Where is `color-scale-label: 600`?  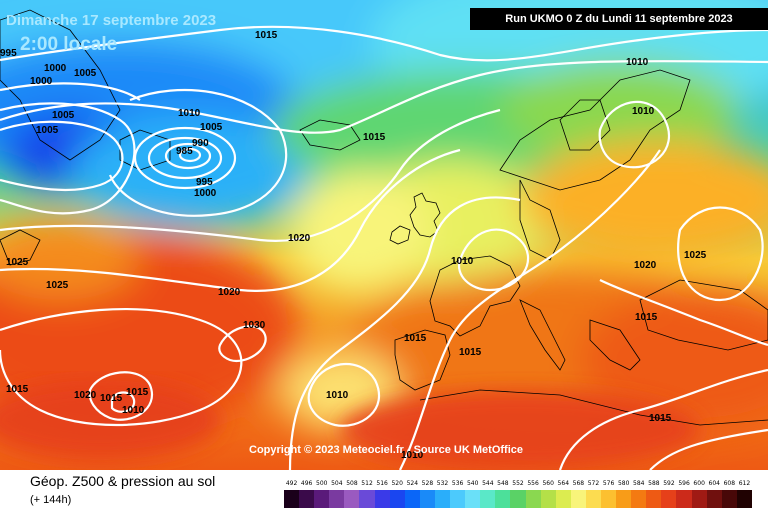 color-scale-label: 600 is located at coordinates (699, 483).